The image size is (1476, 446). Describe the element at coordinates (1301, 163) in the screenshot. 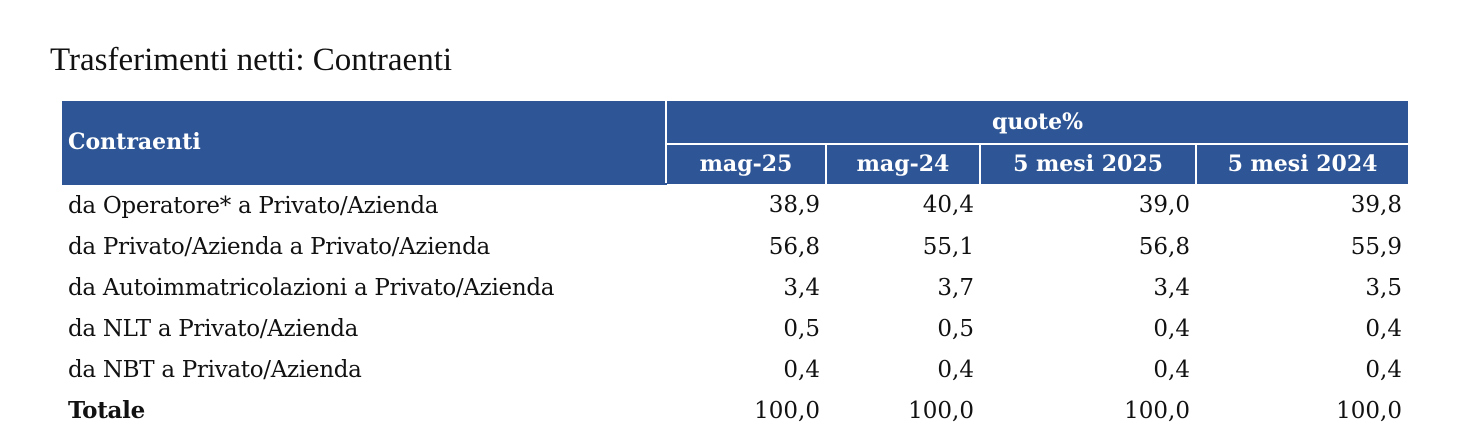

I see `column-header: 5 mesi 2024` at that location.